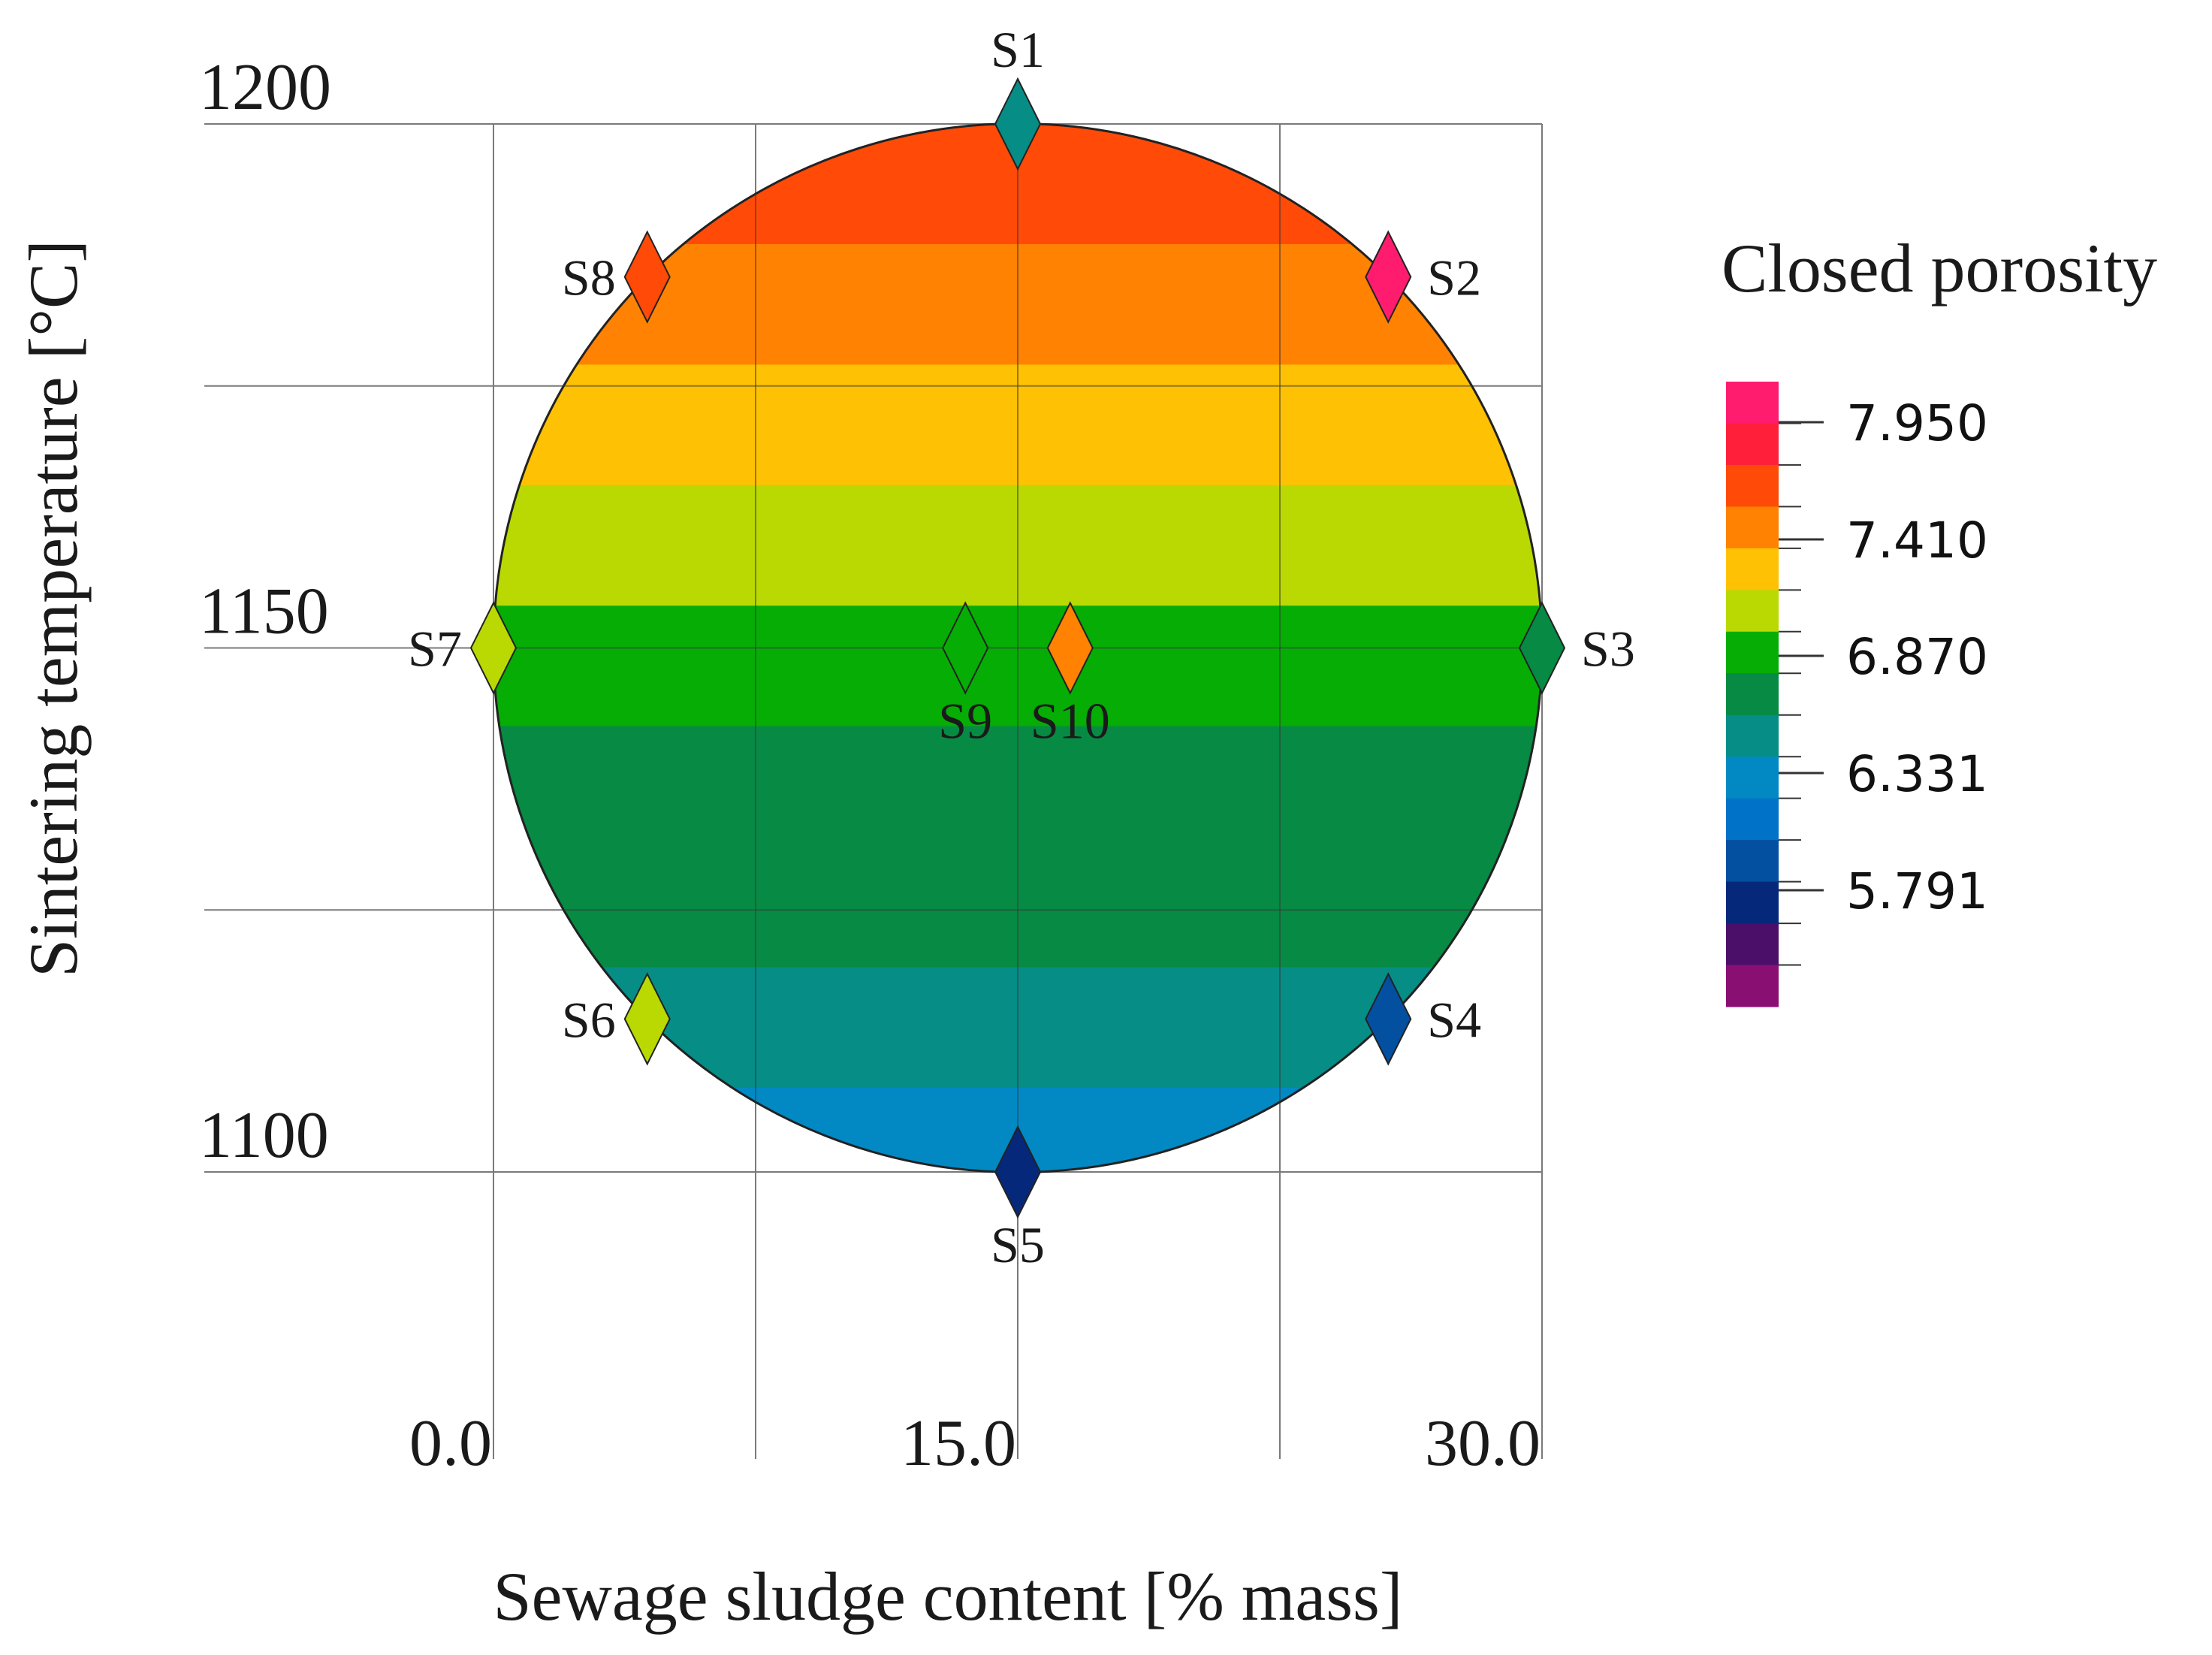  Describe the element at coordinates (1917, 891) in the screenshot. I see `legend-label: 5.791` at that location.